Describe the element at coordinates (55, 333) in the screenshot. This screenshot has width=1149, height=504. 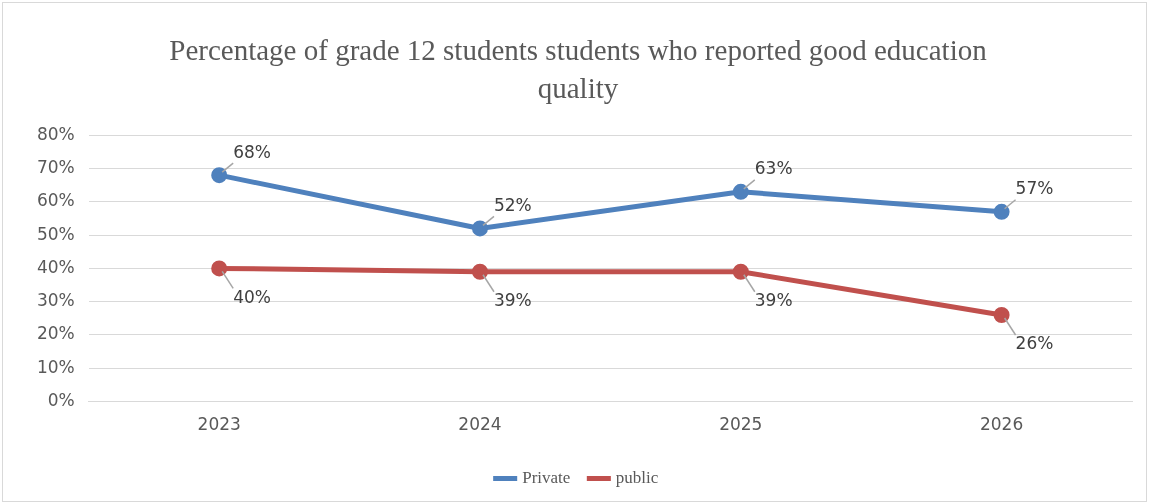
I see `y-tick-label: 20%` at that location.